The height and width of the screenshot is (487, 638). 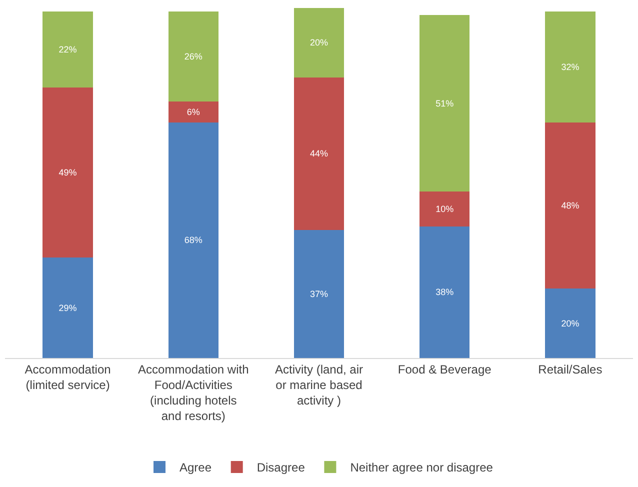 I want to click on x-tick-label: Food & Beverage, so click(x=445, y=369).